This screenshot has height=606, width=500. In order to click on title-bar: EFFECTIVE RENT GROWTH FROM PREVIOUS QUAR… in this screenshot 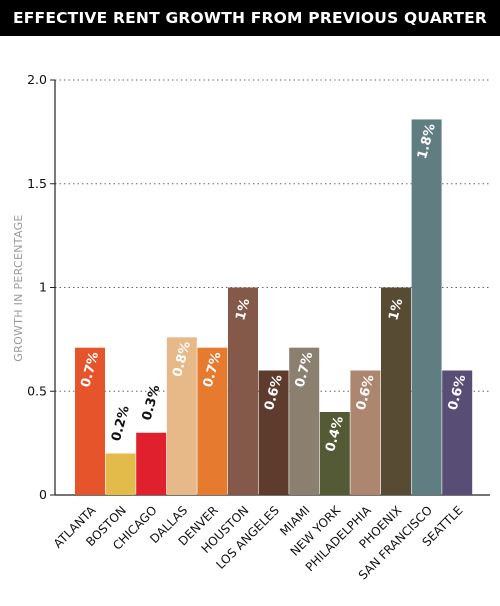, I will do `click(250, 18)`.